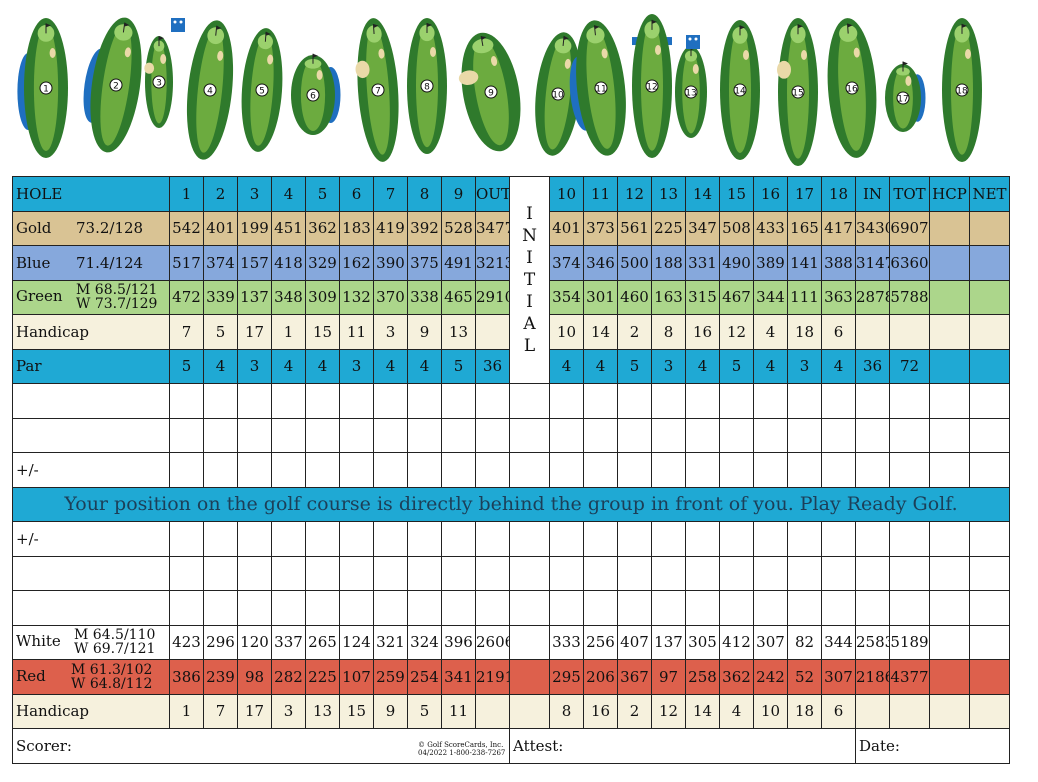 This screenshot has height=782, width=1038. I want to click on attest-field: Attest:, so click(682, 746).